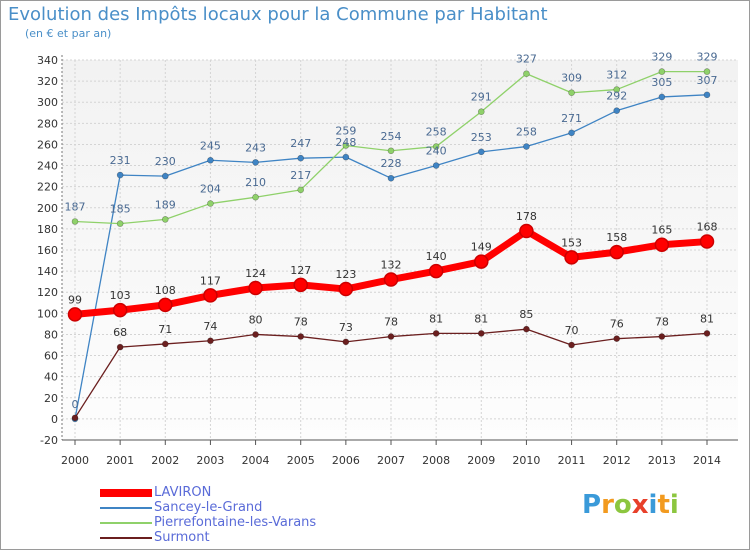 This screenshot has height=550, width=750. What do you see at coordinates (165, 290) in the screenshot?
I see `data-label: 108` at bounding box center [165, 290].